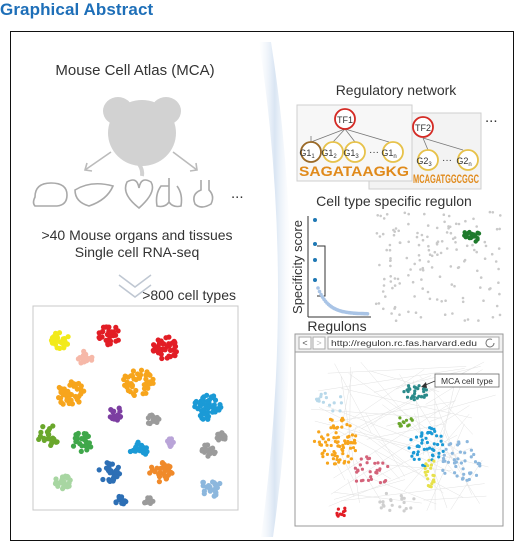  I want to click on regulons-xlabel: Regulons, so click(336, 326).